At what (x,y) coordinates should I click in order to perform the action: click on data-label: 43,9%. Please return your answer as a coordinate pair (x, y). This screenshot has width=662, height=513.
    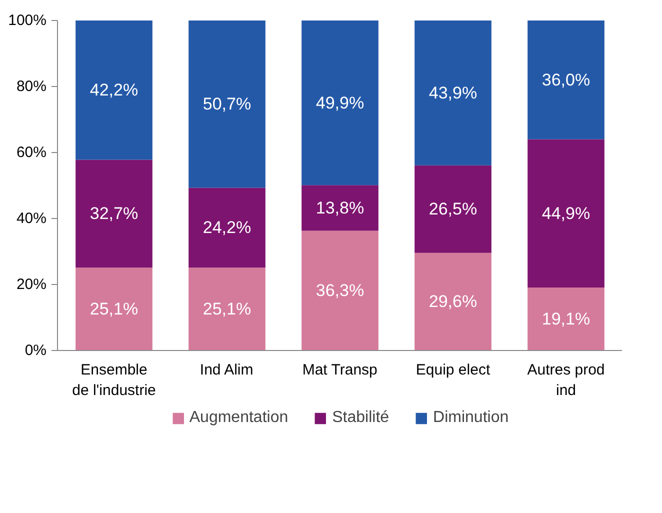
    Looking at the image, I should click on (453, 92).